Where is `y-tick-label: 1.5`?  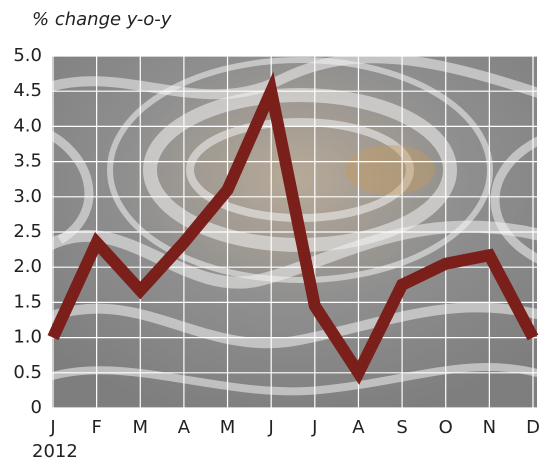
y-tick-label: 1.5 is located at coordinates (27, 301).